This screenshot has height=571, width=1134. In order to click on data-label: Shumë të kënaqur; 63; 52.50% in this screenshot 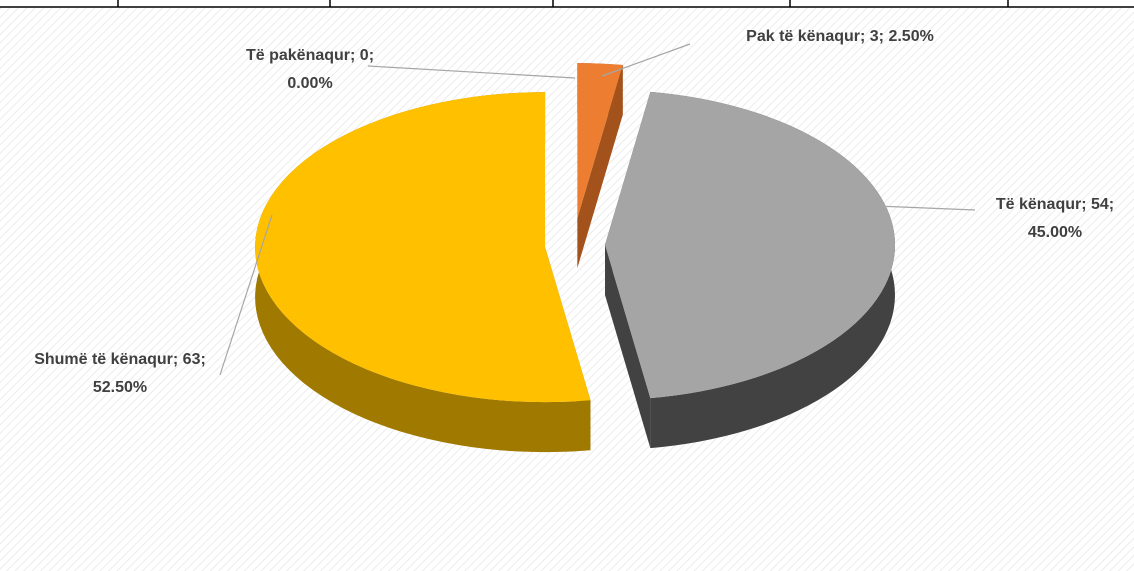, I will do `click(120, 373)`.